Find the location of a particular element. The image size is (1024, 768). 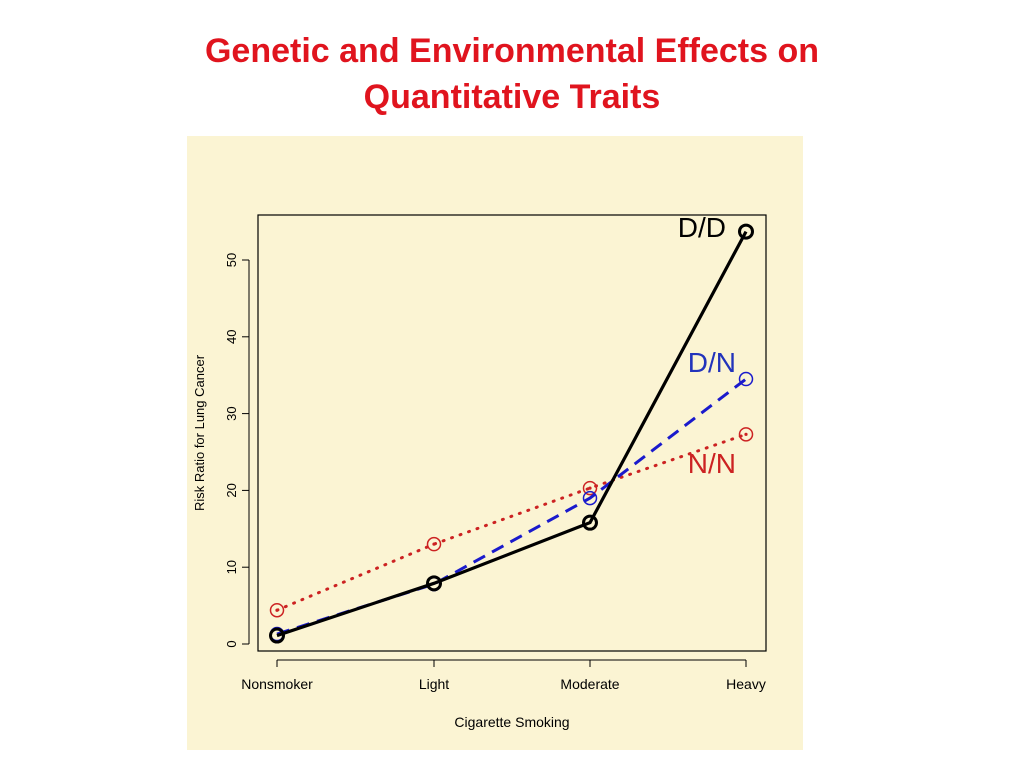

series-label-nn: N/N is located at coordinates (712, 463).